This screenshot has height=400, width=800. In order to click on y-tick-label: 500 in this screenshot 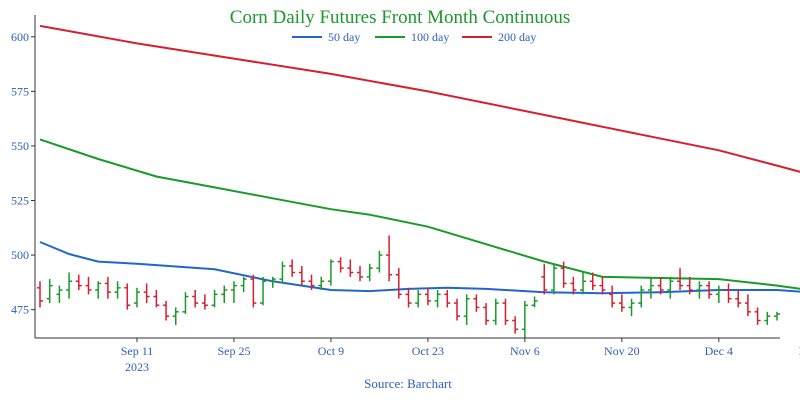, I will do `click(20, 255)`.